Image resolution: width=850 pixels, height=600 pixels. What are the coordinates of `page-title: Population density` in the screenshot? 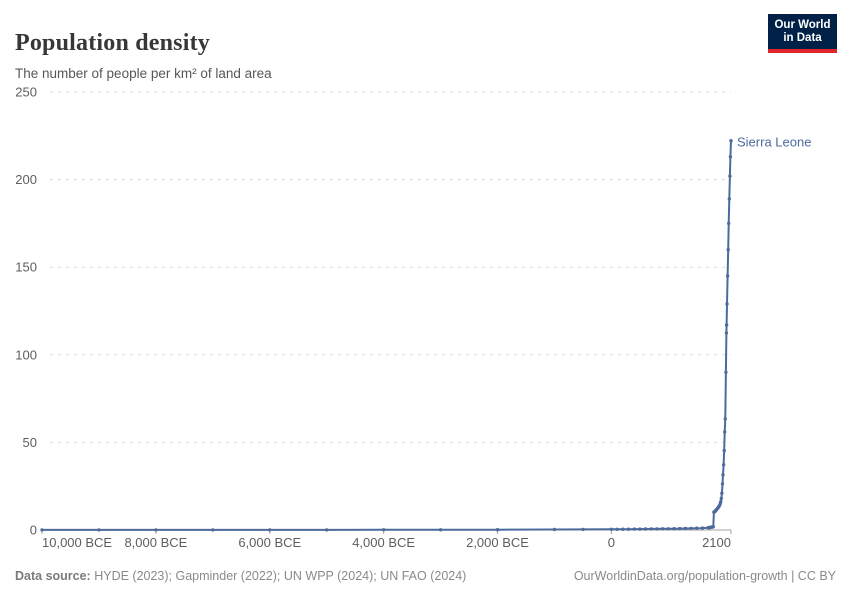 It's located at (112, 43).